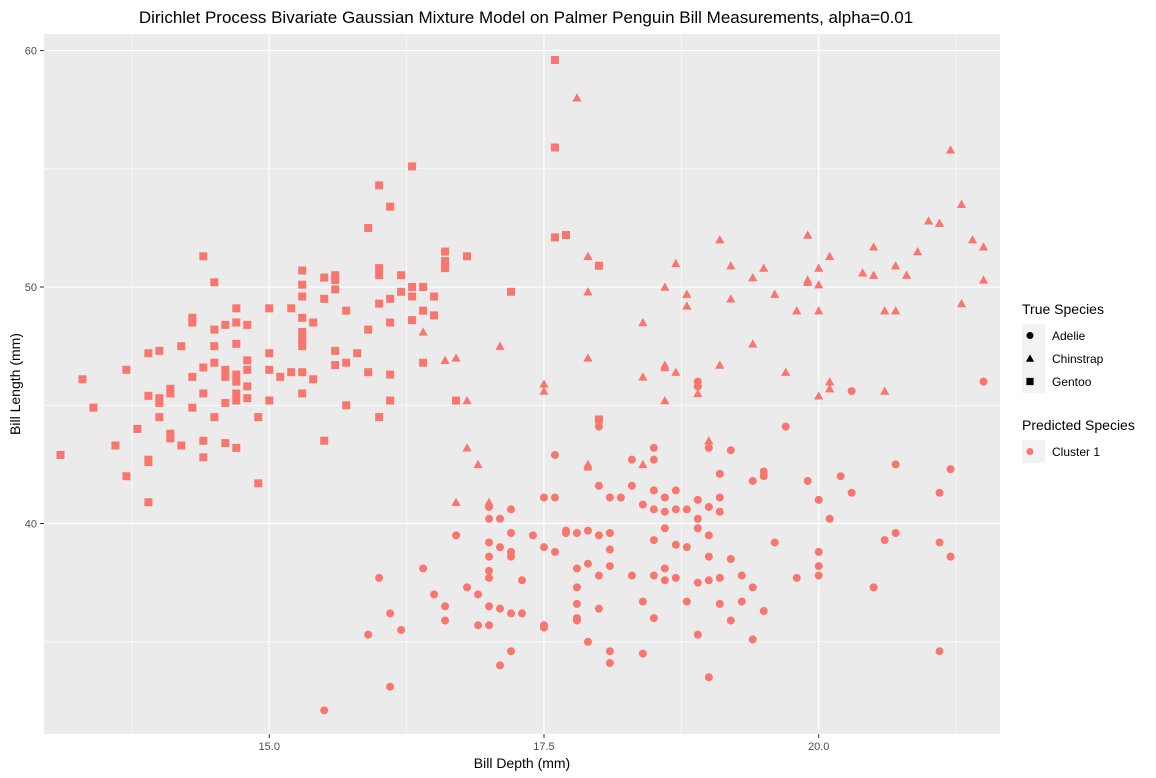 This screenshot has height=778, width=1156. I want to click on legend-label: Cluster 1, so click(1076, 452).